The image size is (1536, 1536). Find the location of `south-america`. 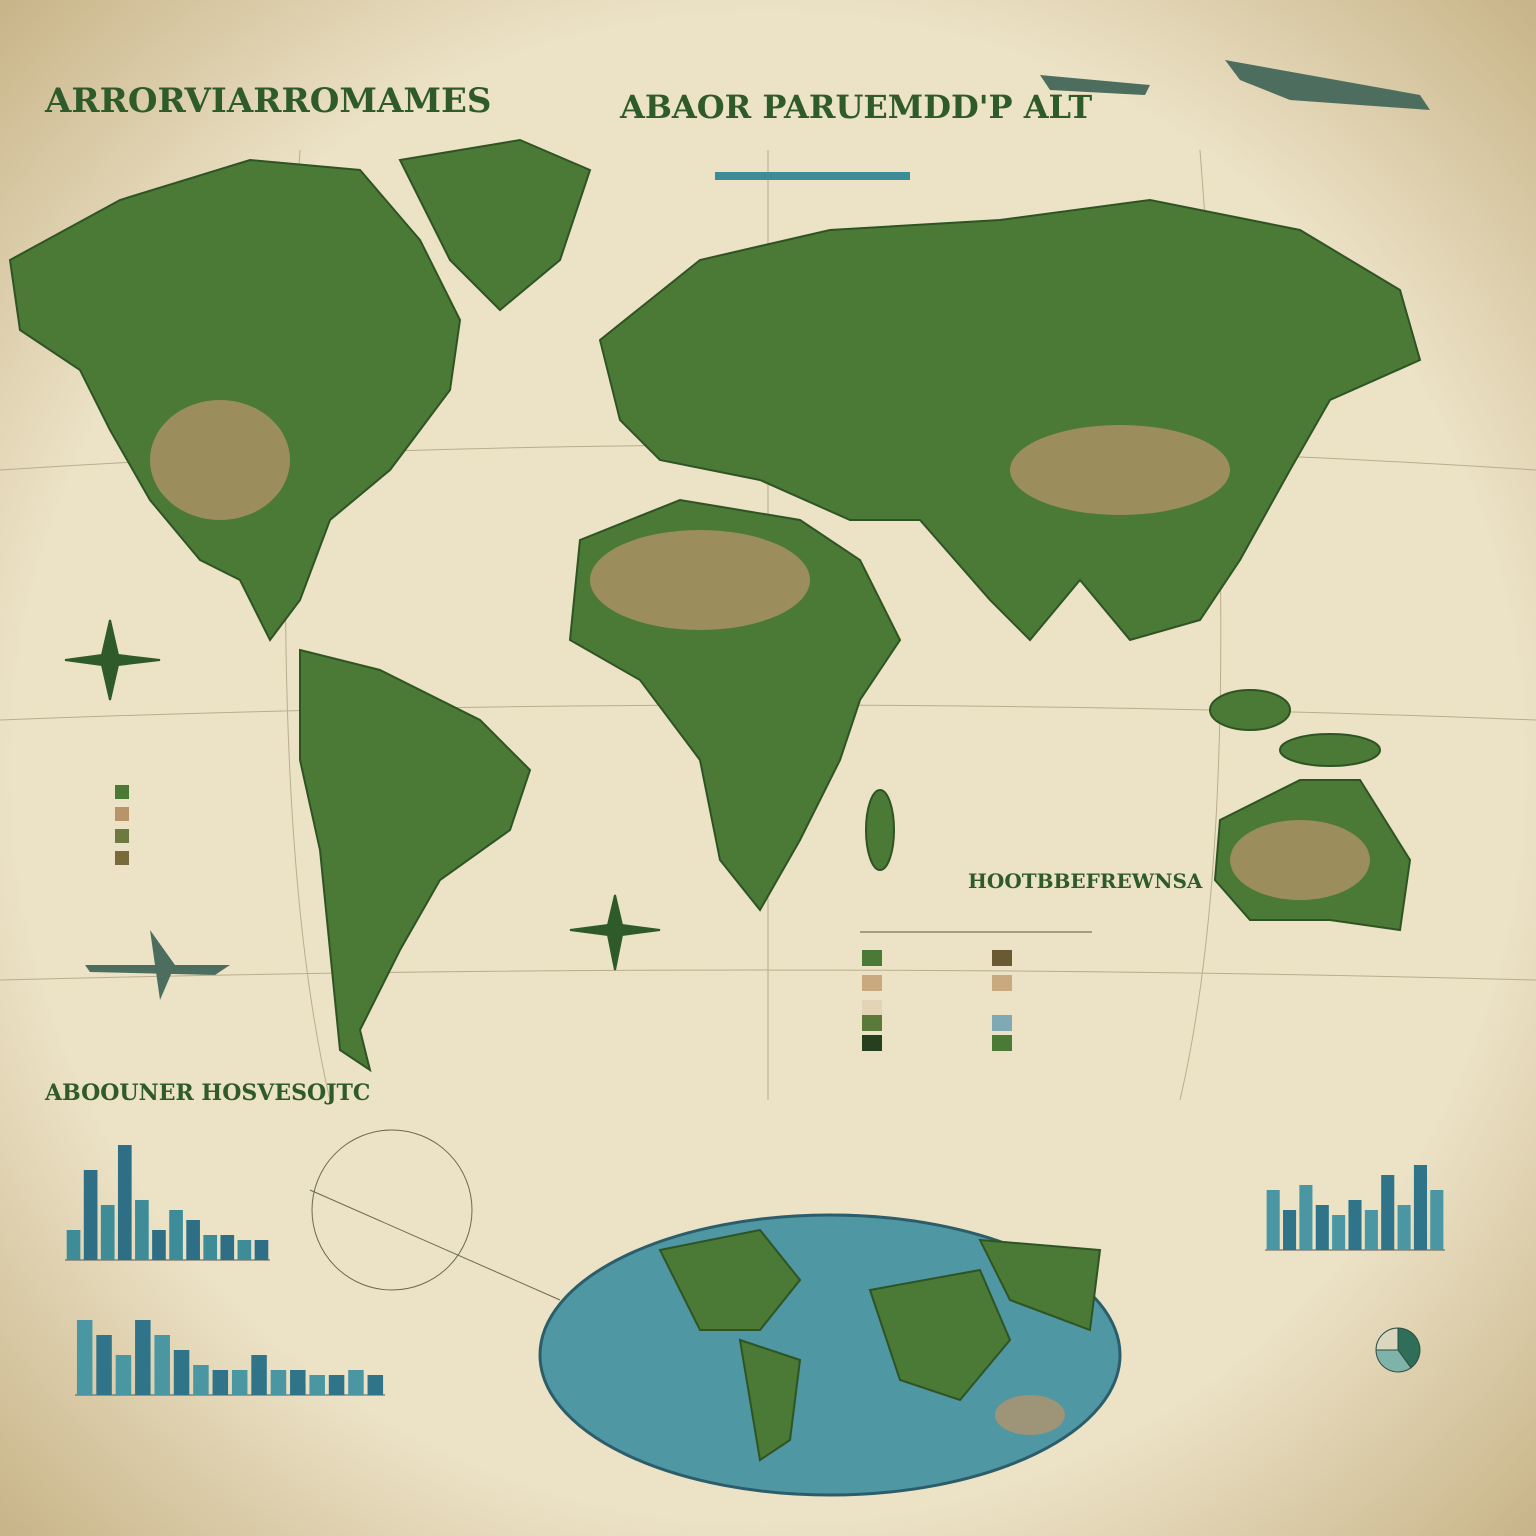

south-america is located at coordinates (415, 860).